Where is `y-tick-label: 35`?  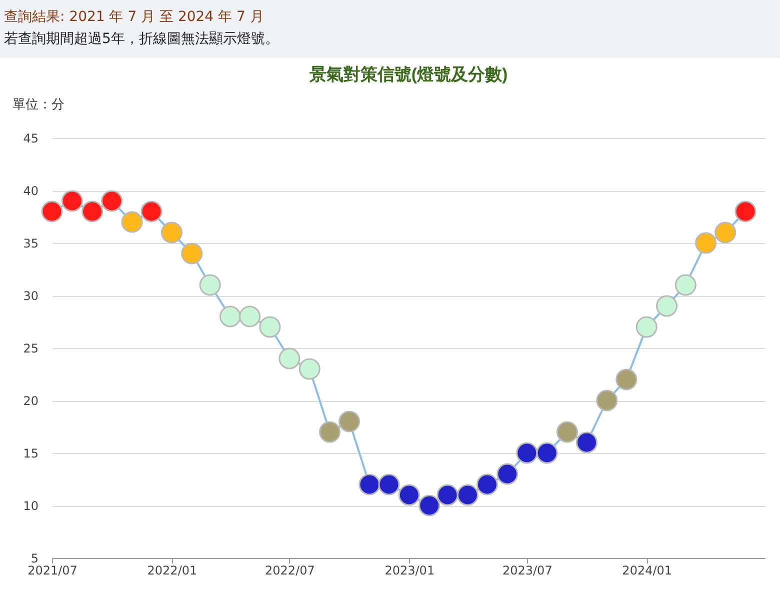 y-tick-label: 35 is located at coordinates (30, 243).